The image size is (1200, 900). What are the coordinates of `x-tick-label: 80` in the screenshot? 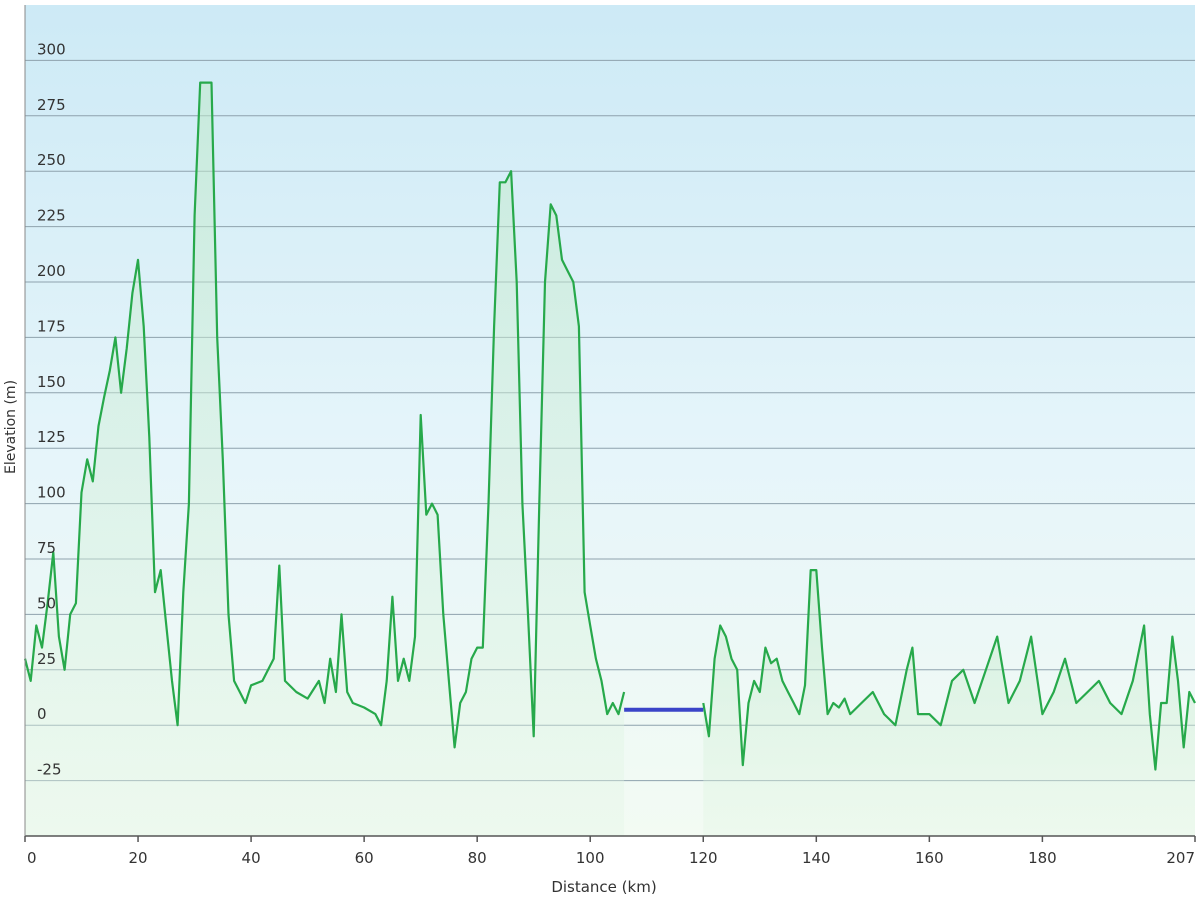 It's located at (477, 858).